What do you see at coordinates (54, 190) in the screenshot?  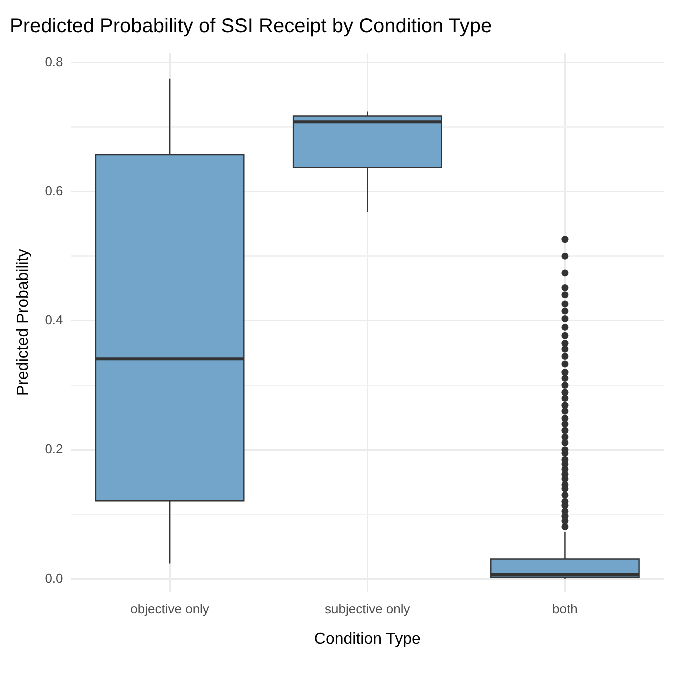 I see `y-tick-label: 0.6` at bounding box center [54, 190].